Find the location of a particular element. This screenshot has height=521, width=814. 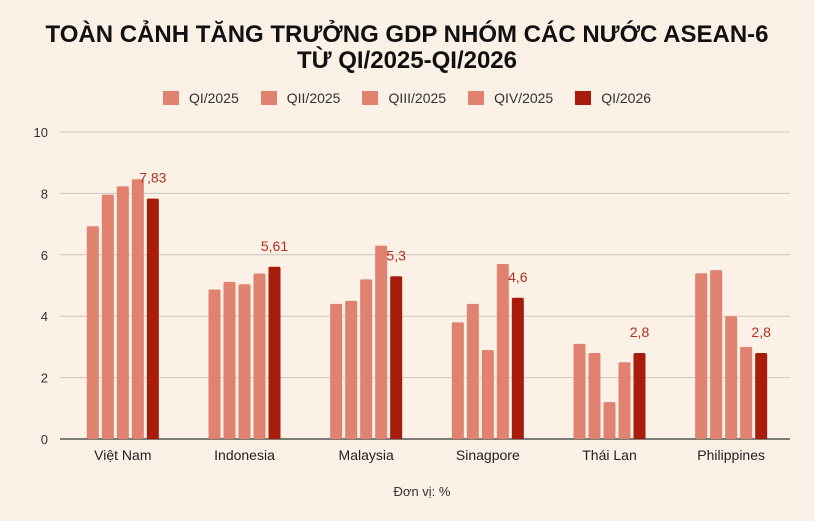

data-label: 5,61 is located at coordinates (274, 246).